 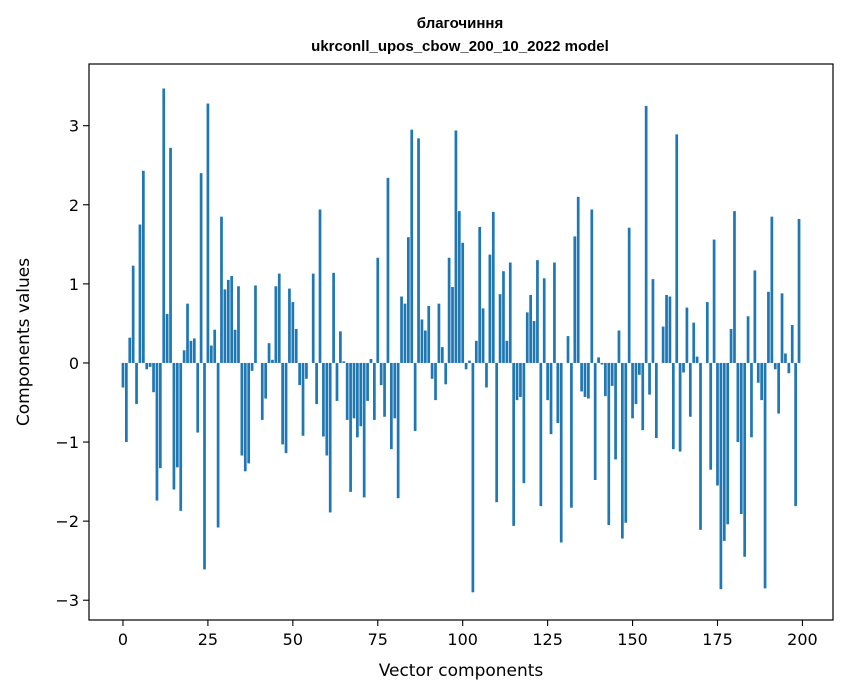 What do you see at coordinates (462, 639) in the screenshot?
I see `x-tick-label: 100` at bounding box center [462, 639].